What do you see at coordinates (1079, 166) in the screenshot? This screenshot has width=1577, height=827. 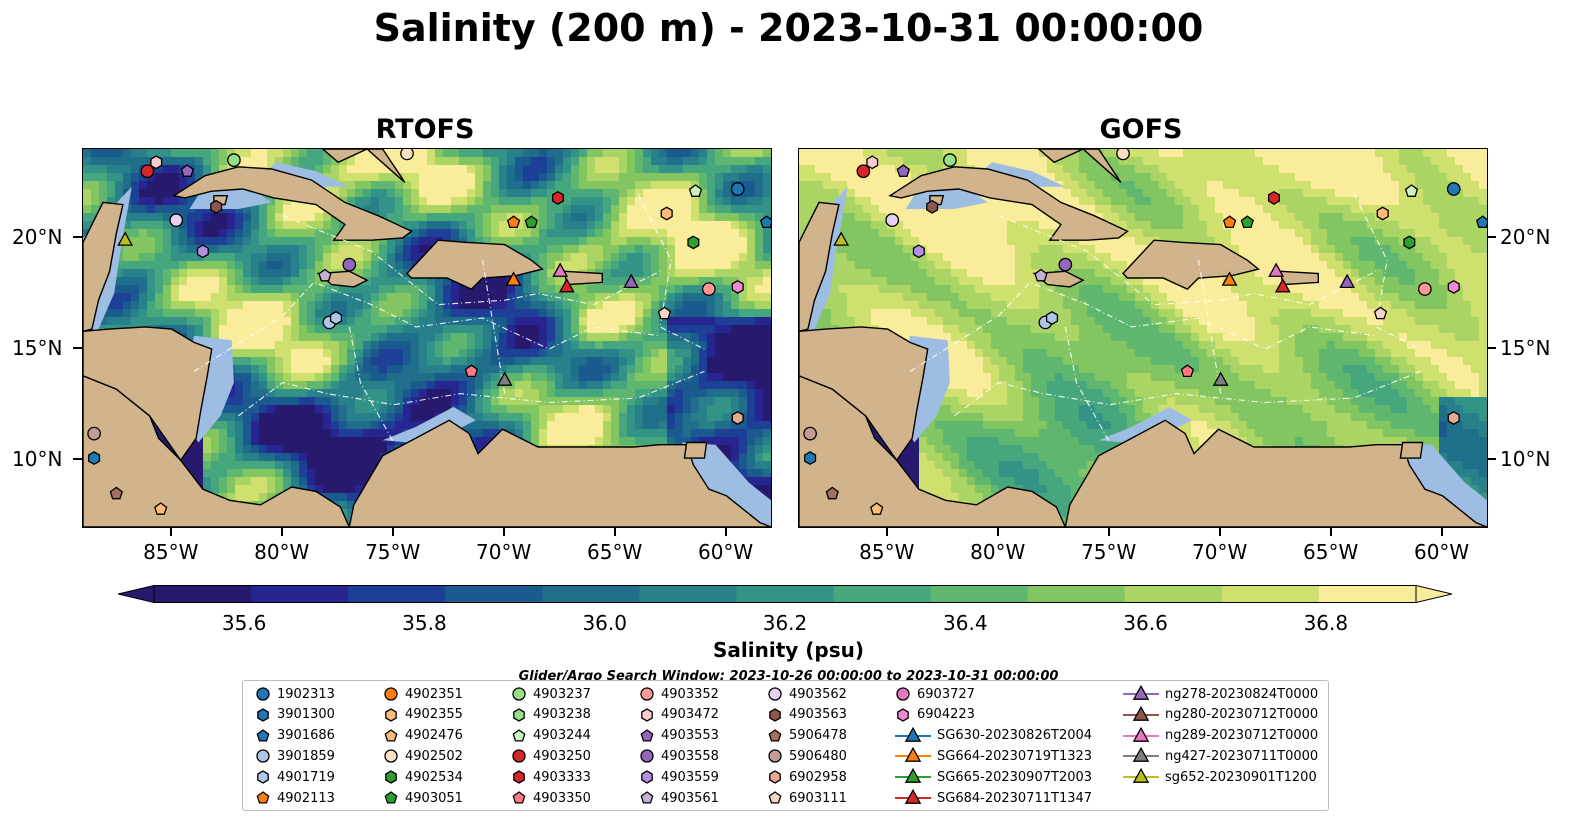 I see `land-bahamas` at bounding box center [1079, 166].